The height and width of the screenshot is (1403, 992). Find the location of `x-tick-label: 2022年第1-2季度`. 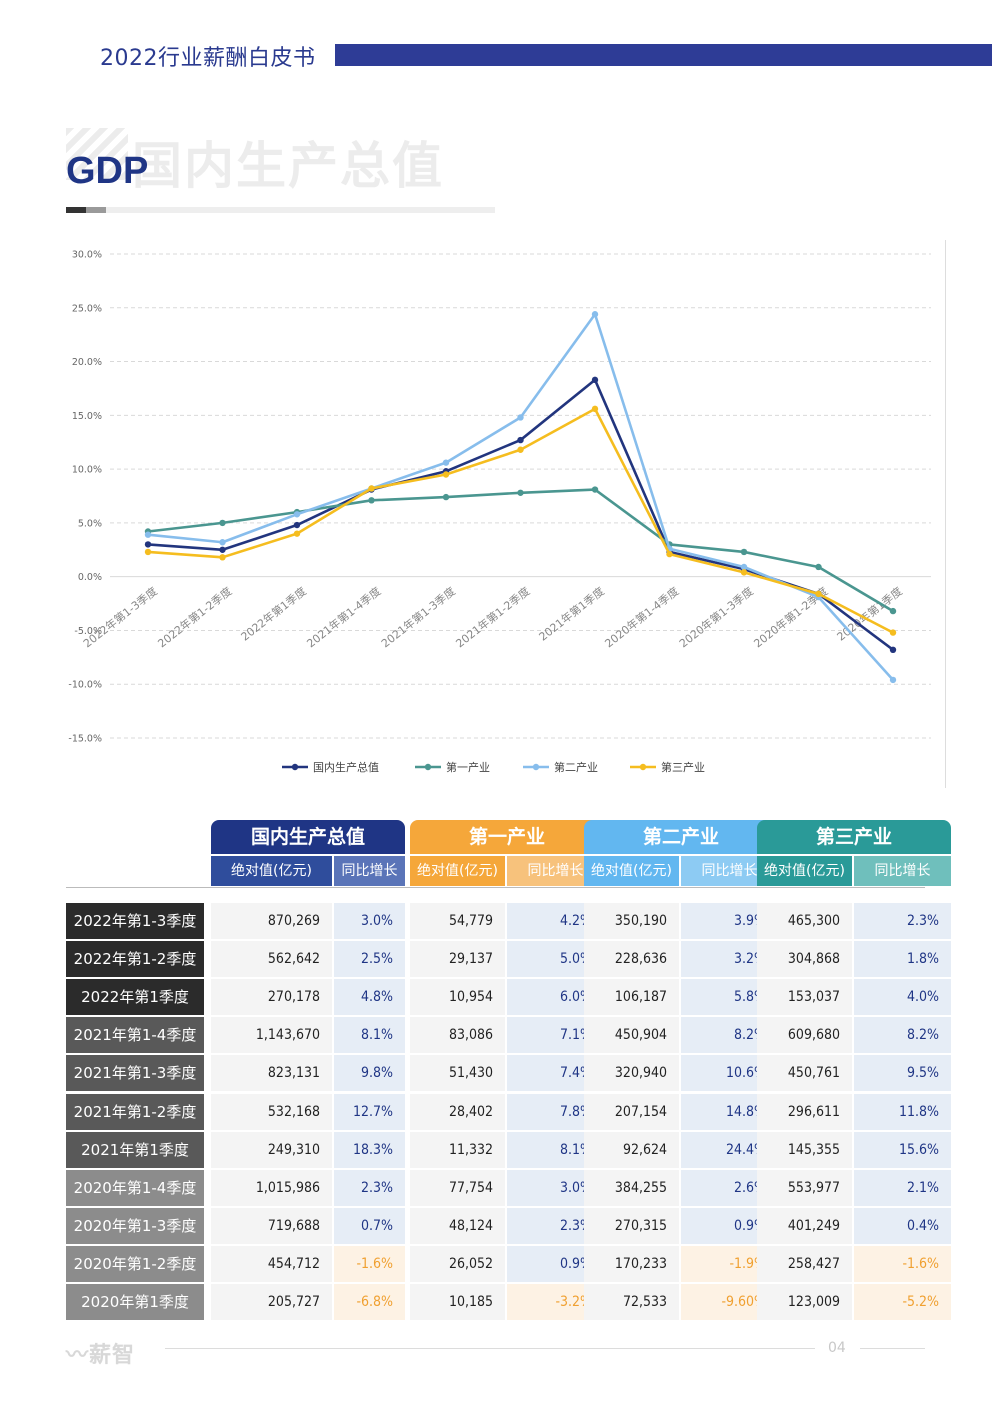

x-tick-label: 2022年第1-2季度 is located at coordinates (195, 617).